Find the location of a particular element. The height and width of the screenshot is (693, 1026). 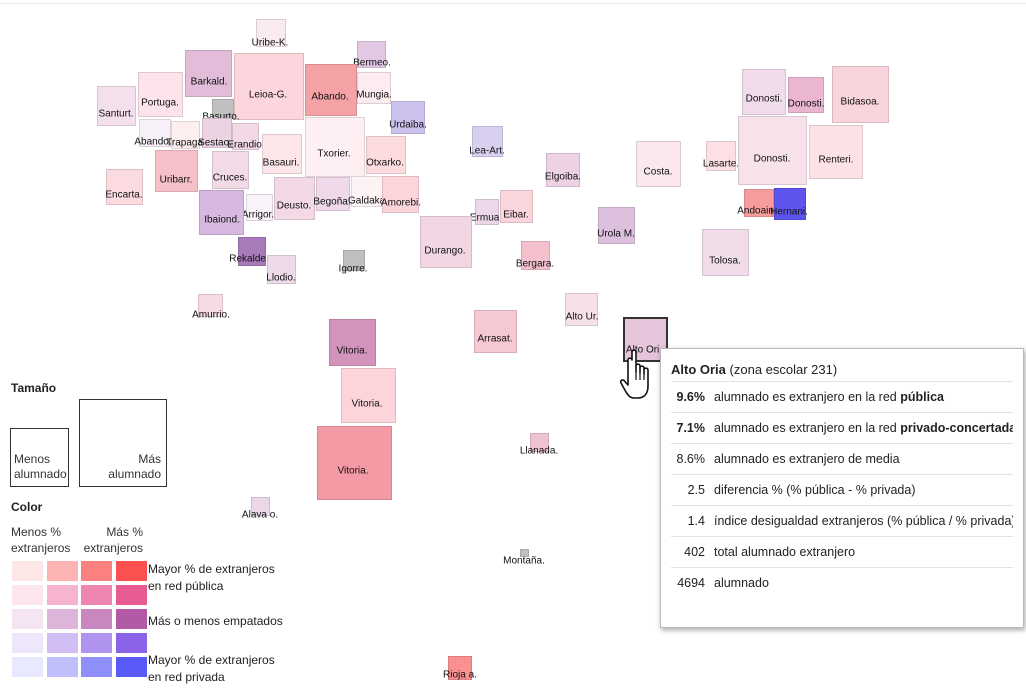

zone-label: Otxarko. is located at coordinates (385, 163).